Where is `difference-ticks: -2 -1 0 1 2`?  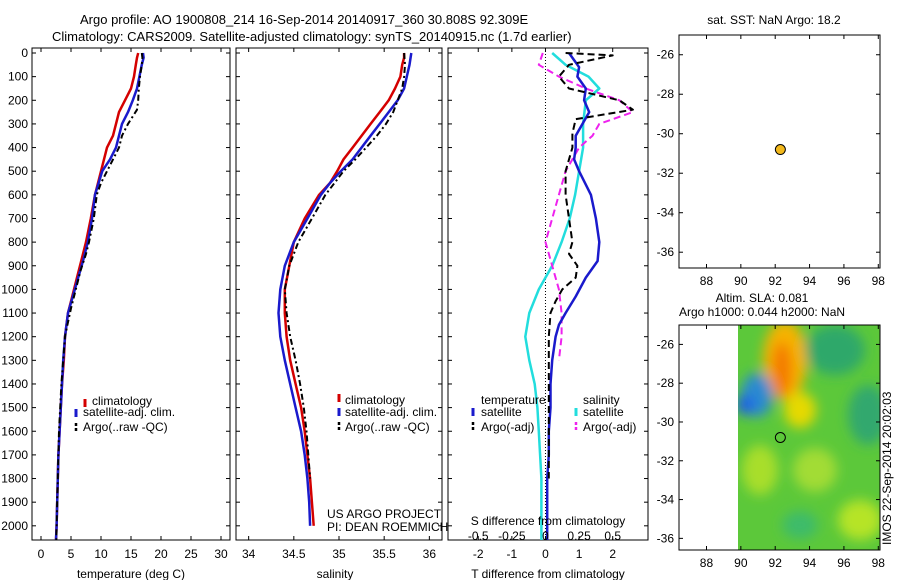
difference-ticks: -2 -1 0 1 2 is located at coordinates (544, 304).